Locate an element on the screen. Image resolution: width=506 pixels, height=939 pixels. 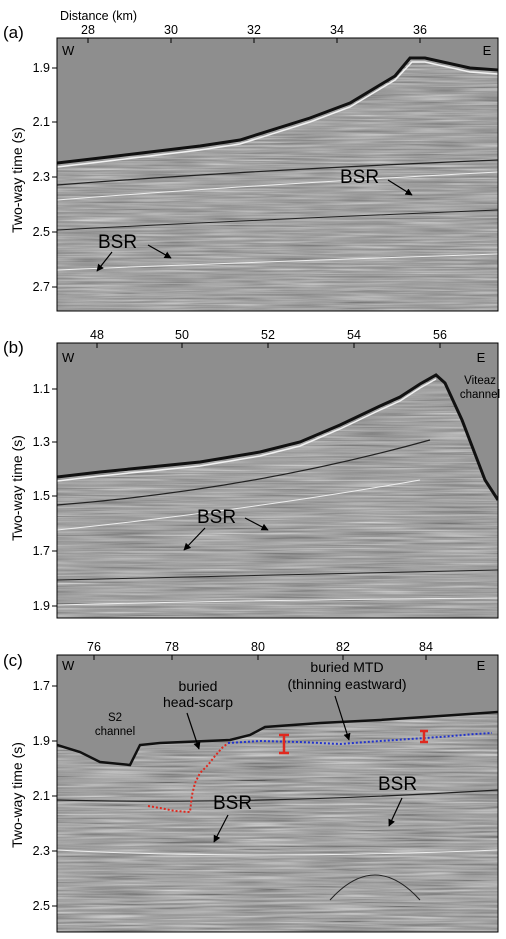
y-axis-a: 1.9 2.1 2.3 2.5 2.7 is located at coordinates (45, 177).